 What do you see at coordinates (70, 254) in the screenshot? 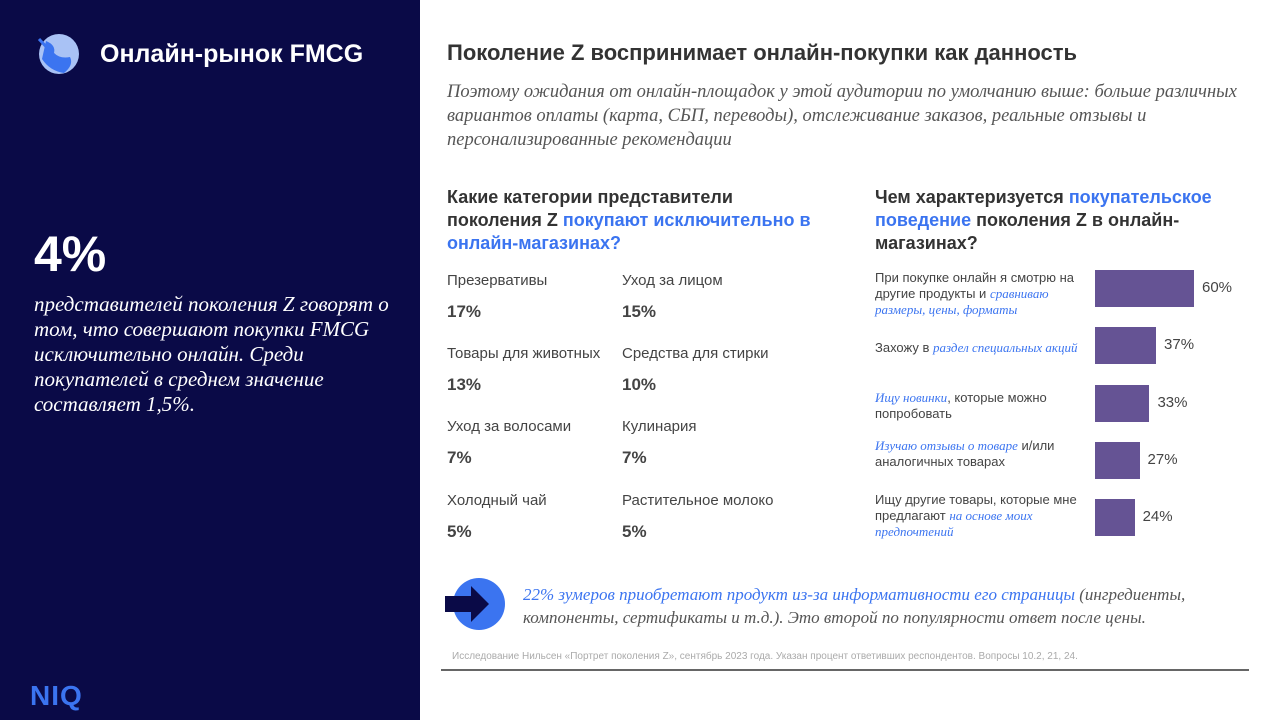
I see `big-stat: 4%` at bounding box center [70, 254].